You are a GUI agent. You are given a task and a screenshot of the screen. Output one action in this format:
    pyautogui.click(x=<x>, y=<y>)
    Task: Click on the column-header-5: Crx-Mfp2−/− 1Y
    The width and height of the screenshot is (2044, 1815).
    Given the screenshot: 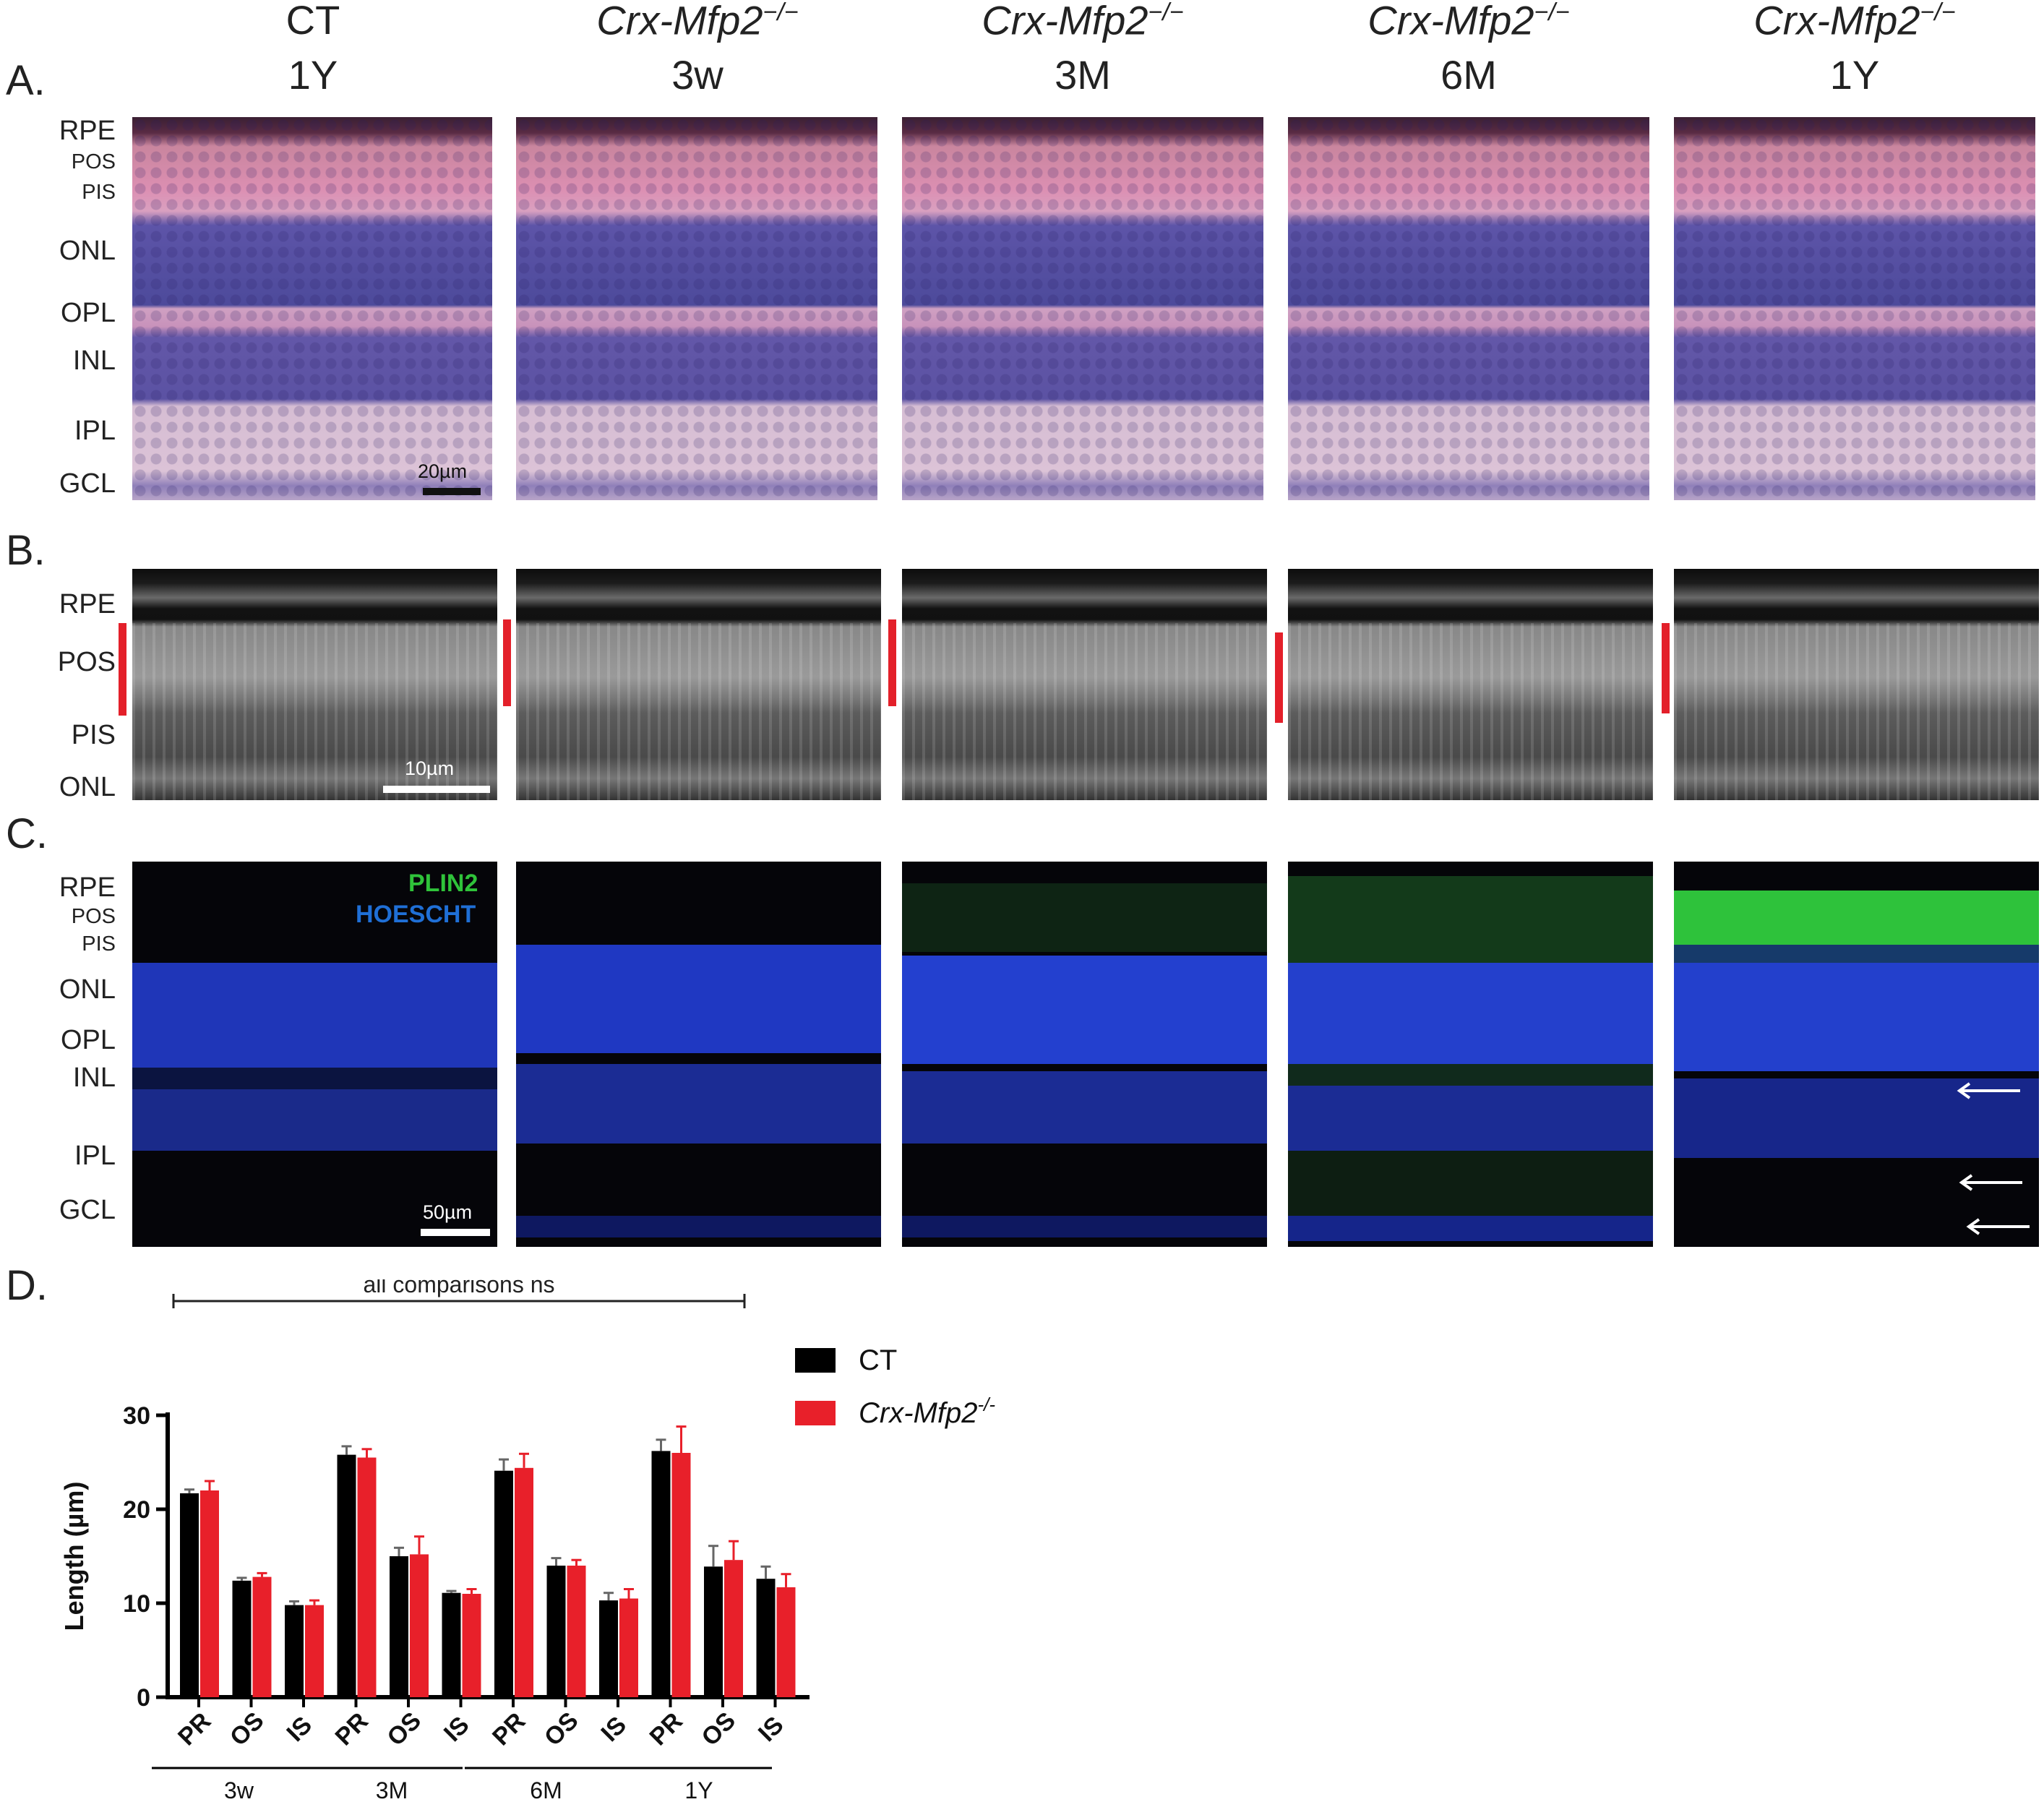 What is the action you would take?
    pyautogui.click(x=1854, y=47)
    